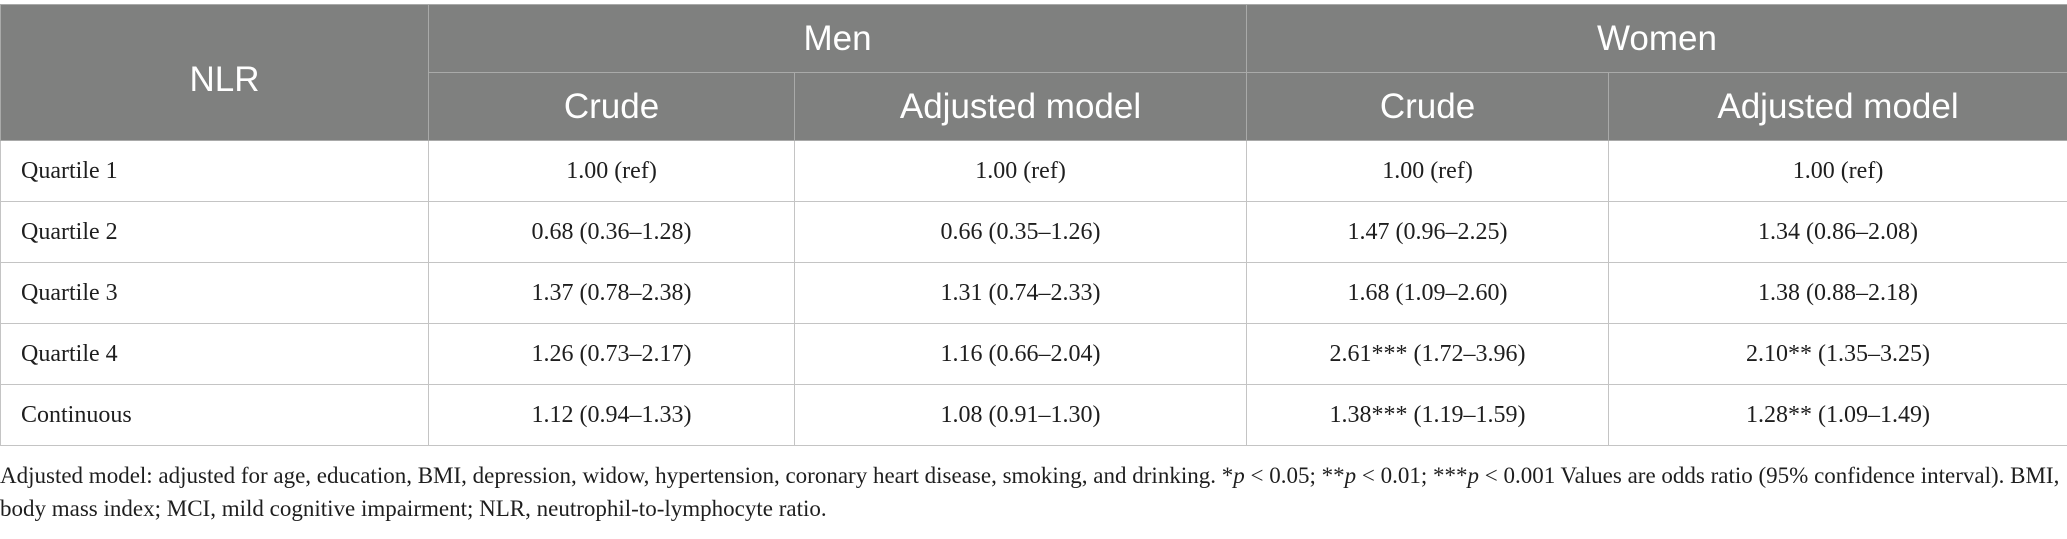  What do you see at coordinates (611, 354) in the screenshot?
I see `cell-men-crude: 1.26 (0.73–2.17)` at bounding box center [611, 354].